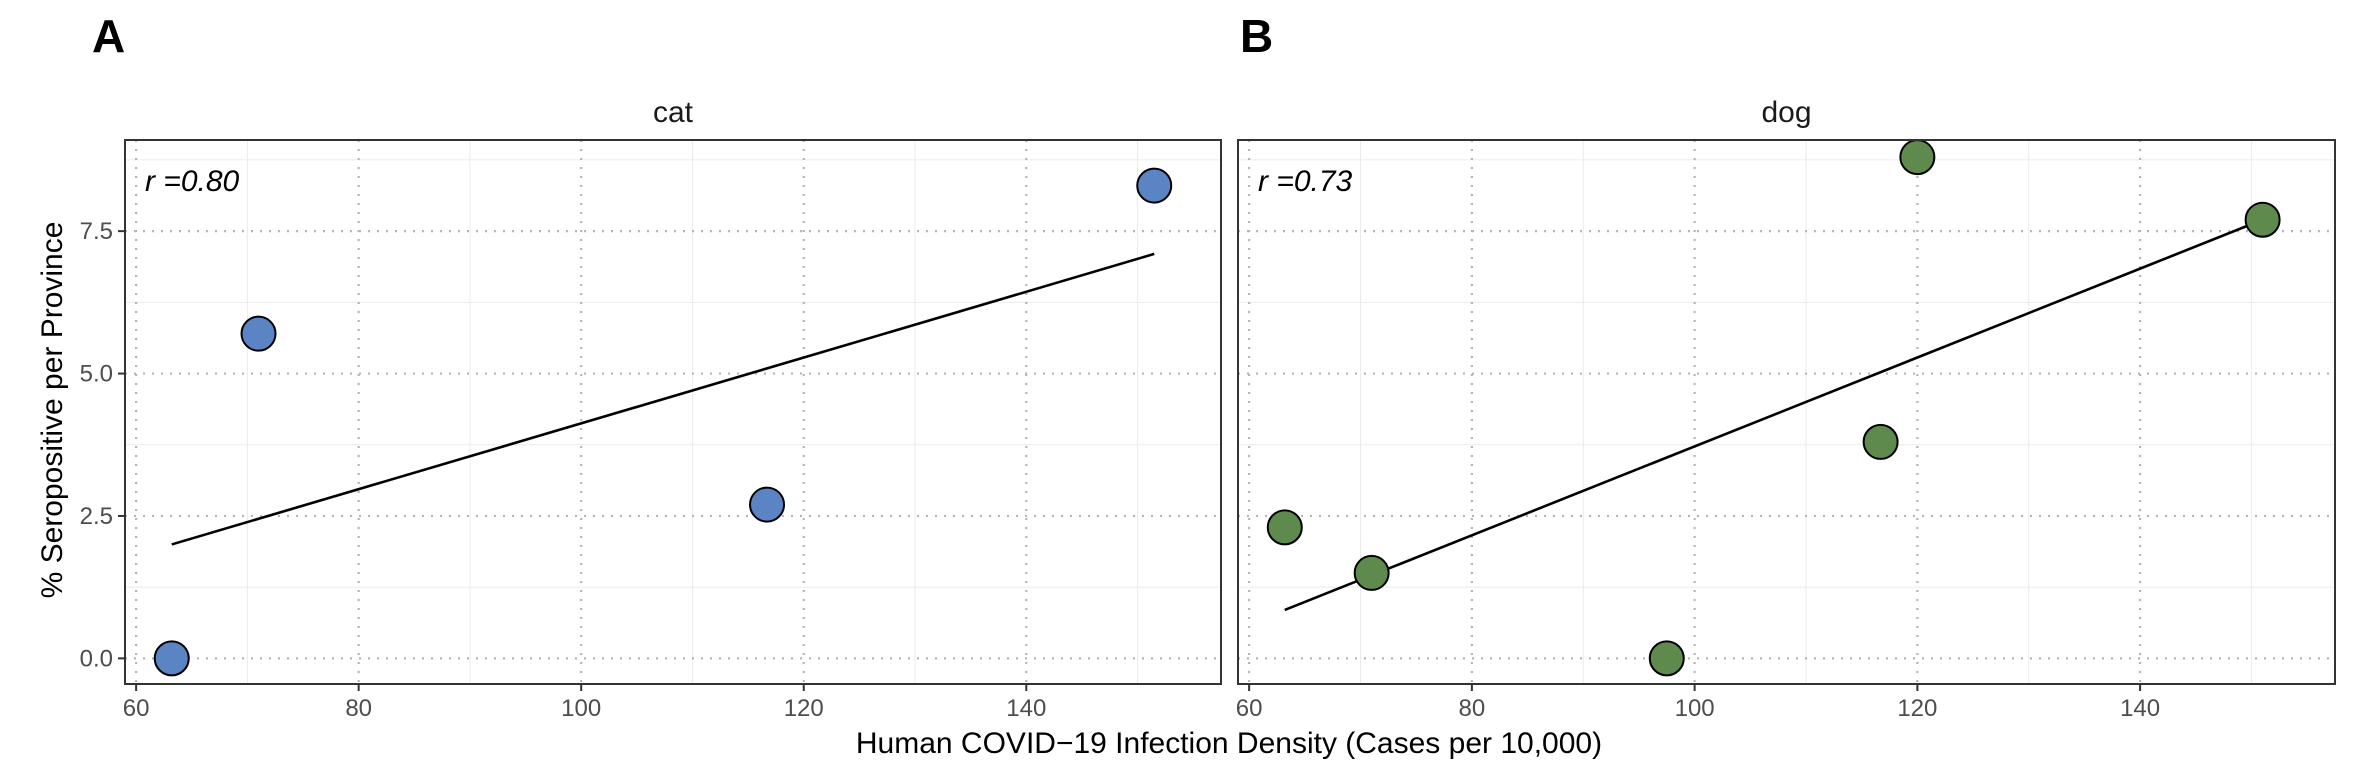 Image resolution: width=2374 pixels, height=770 pixels. Describe the element at coordinates (96, 374) in the screenshot. I see `y-tick-label: 5.0` at that location.